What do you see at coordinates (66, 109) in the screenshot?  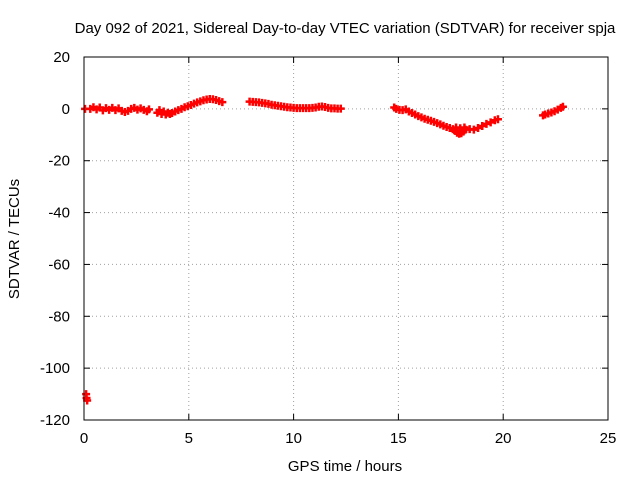 I see `y-tick-label: 0` at bounding box center [66, 109].